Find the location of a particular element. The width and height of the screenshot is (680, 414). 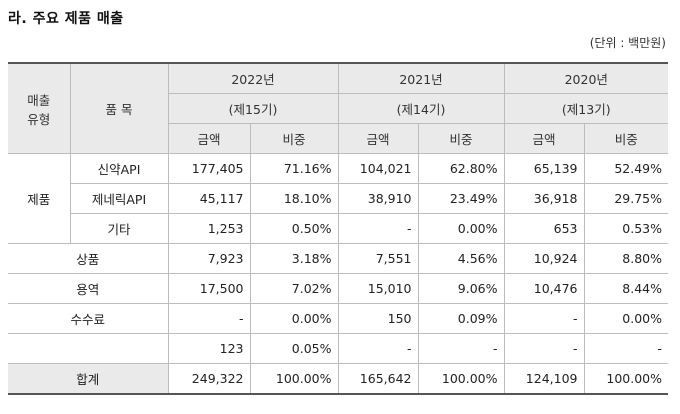

row-item: 기타 is located at coordinates (119, 228).